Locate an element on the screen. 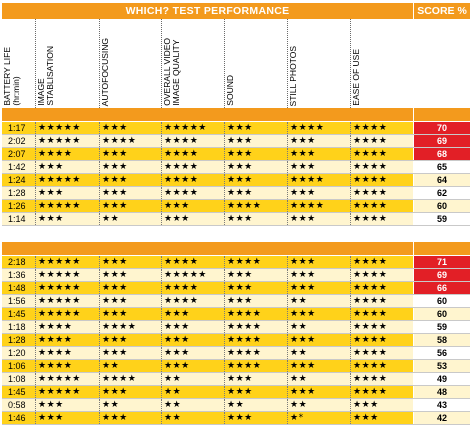 The height and width of the screenshot is (426, 472). battery-life-cell: 1:26 is located at coordinates (17, 206).